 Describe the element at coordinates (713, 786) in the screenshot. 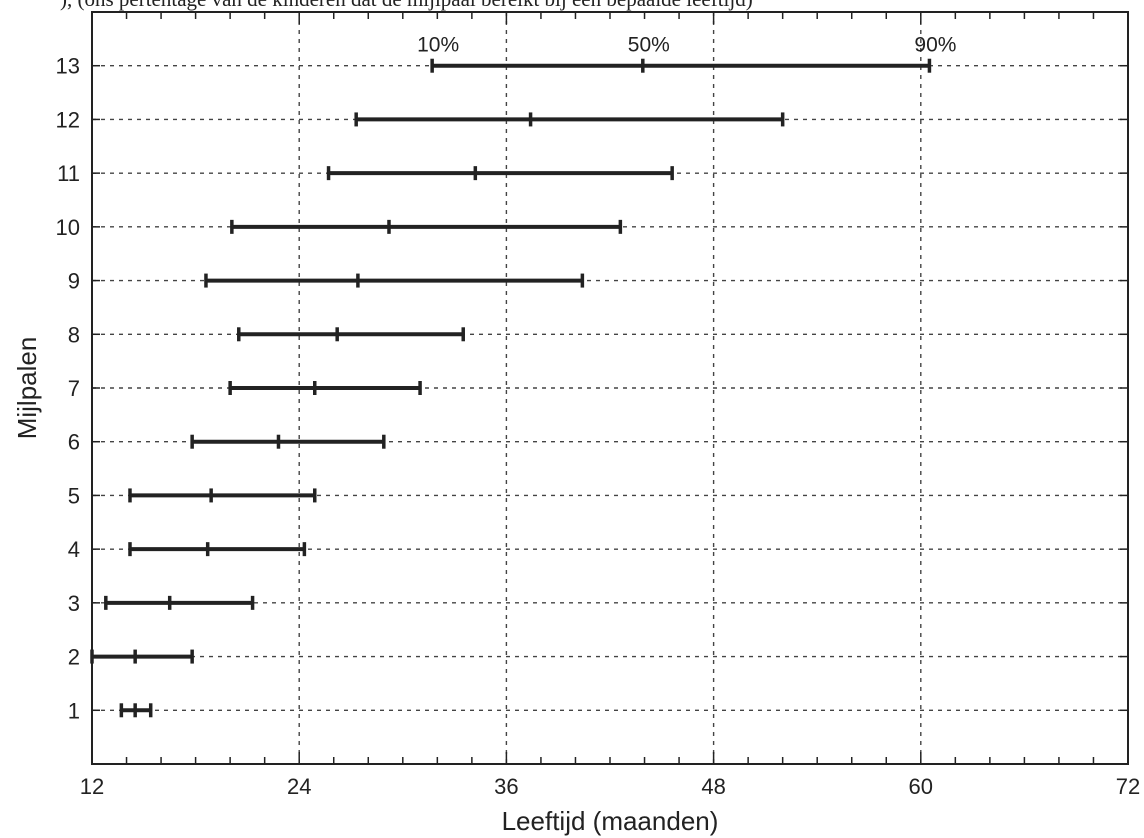

I see `x-tick-label-48: 48` at that location.